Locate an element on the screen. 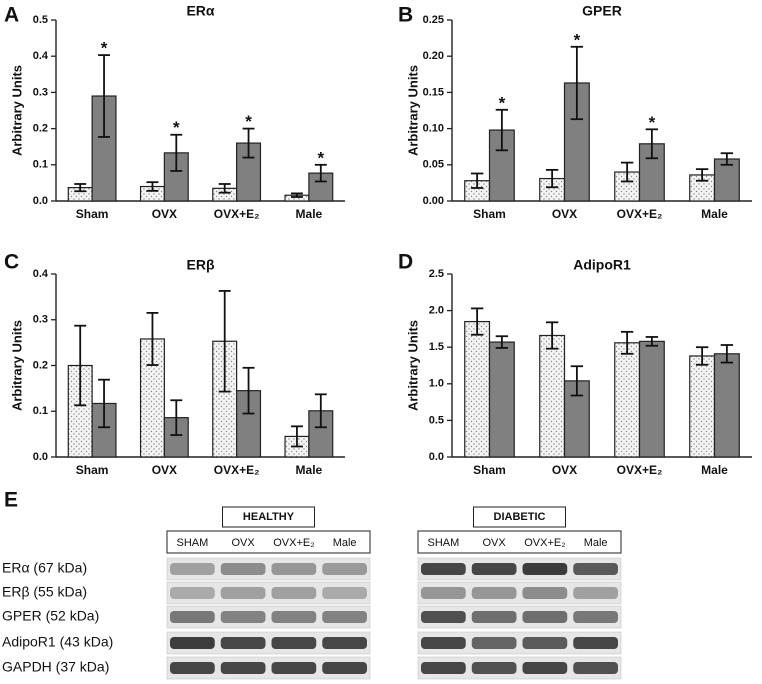  y-tick-label: 0.5 is located at coordinates (40, 20).